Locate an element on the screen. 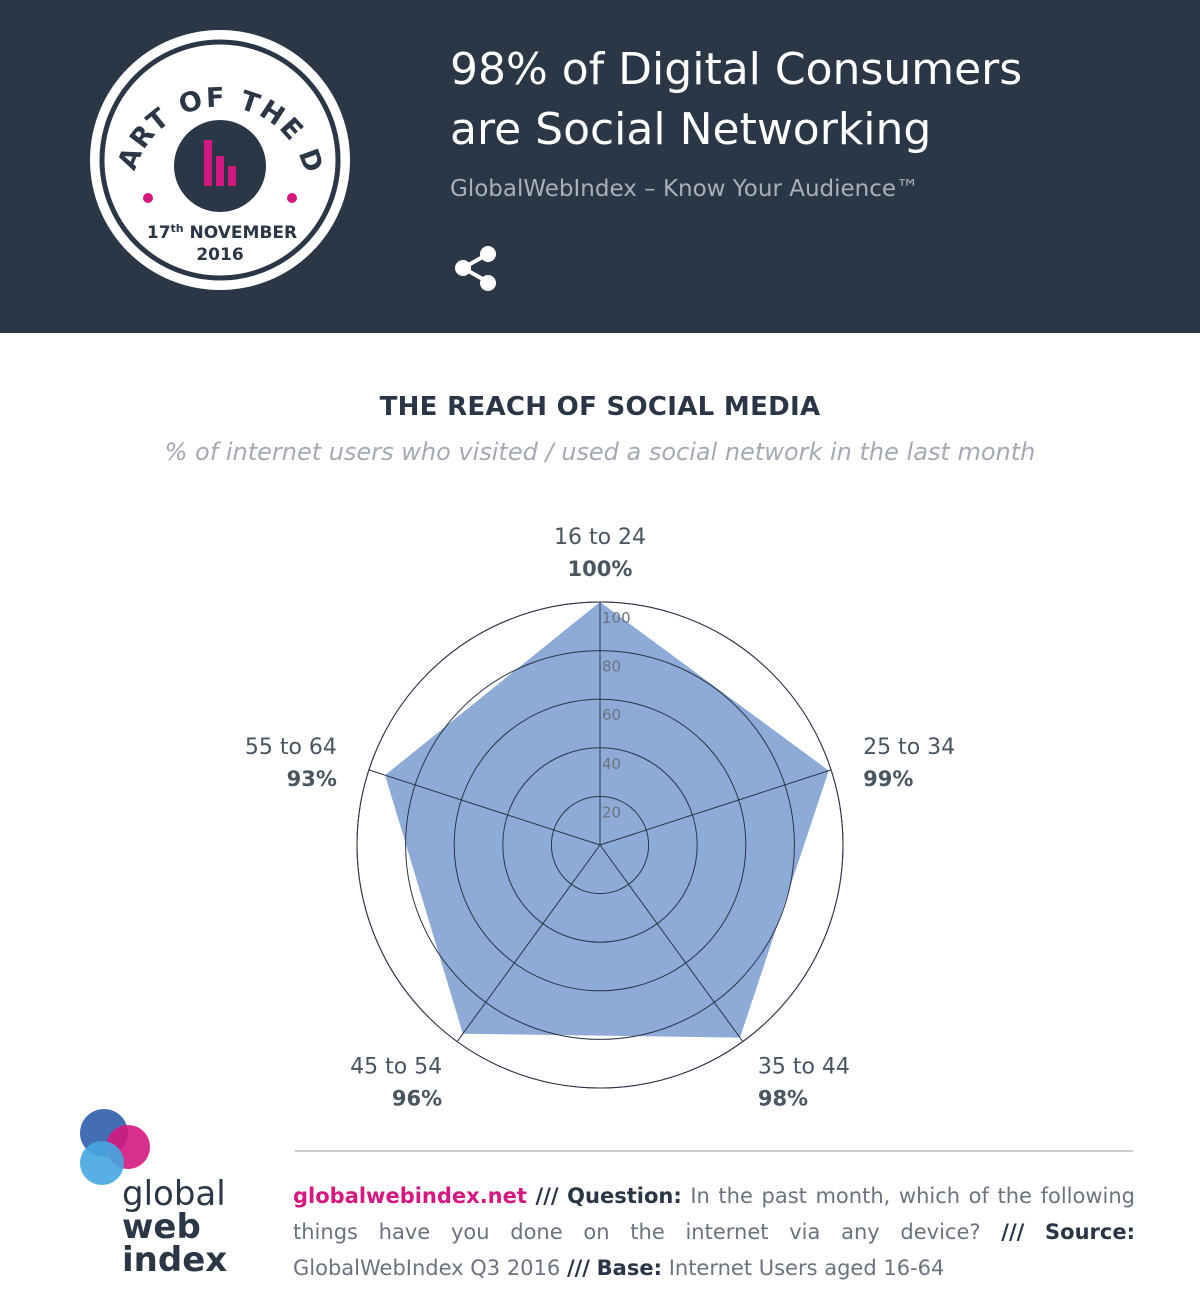 The image size is (1200, 1310). radar-value-label: 93% is located at coordinates (312, 779).